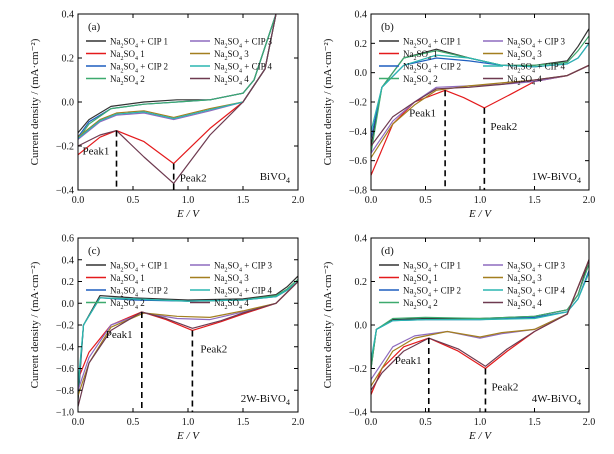  What do you see at coordinates (65, 191) in the screenshot?
I see `y-tick-label: −0.4` at bounding box center [65, 191].